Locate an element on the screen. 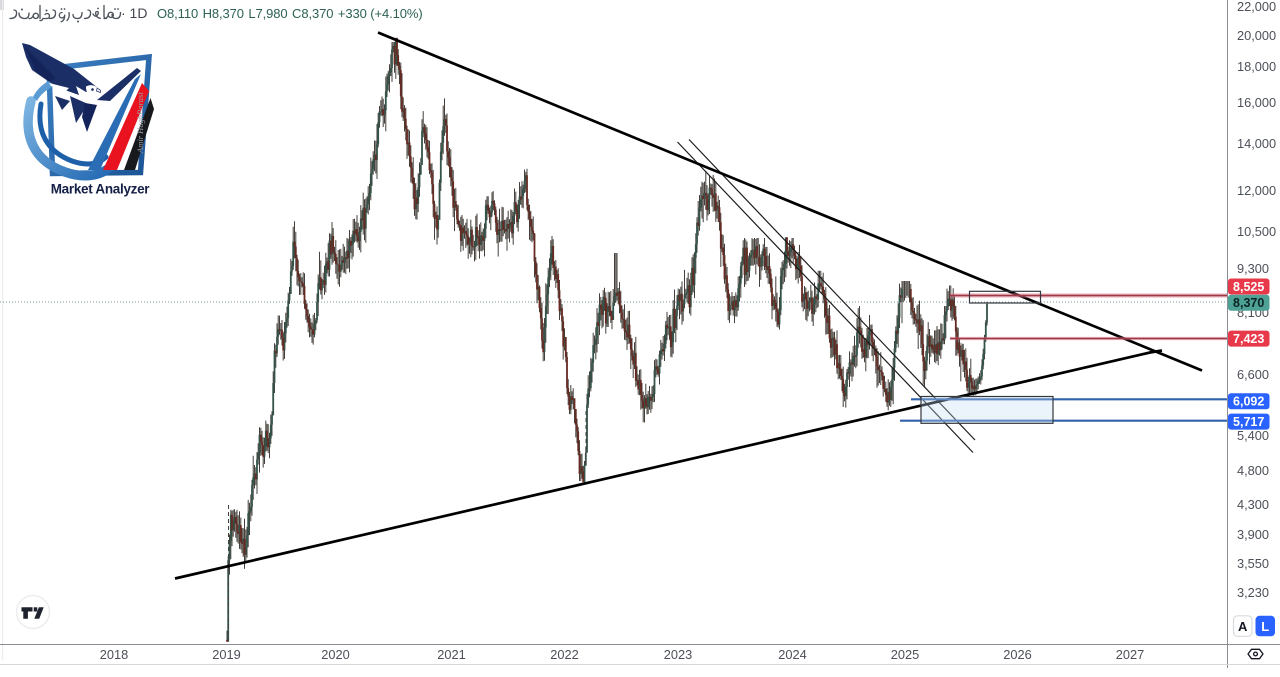  svg-text: L is located at coordinates (1265, 626).